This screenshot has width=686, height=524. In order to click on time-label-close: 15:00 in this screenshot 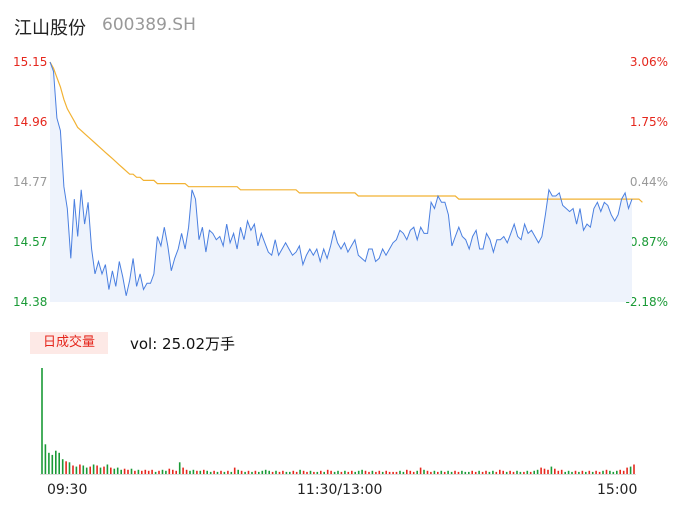, I will do `click(617, 490)`.